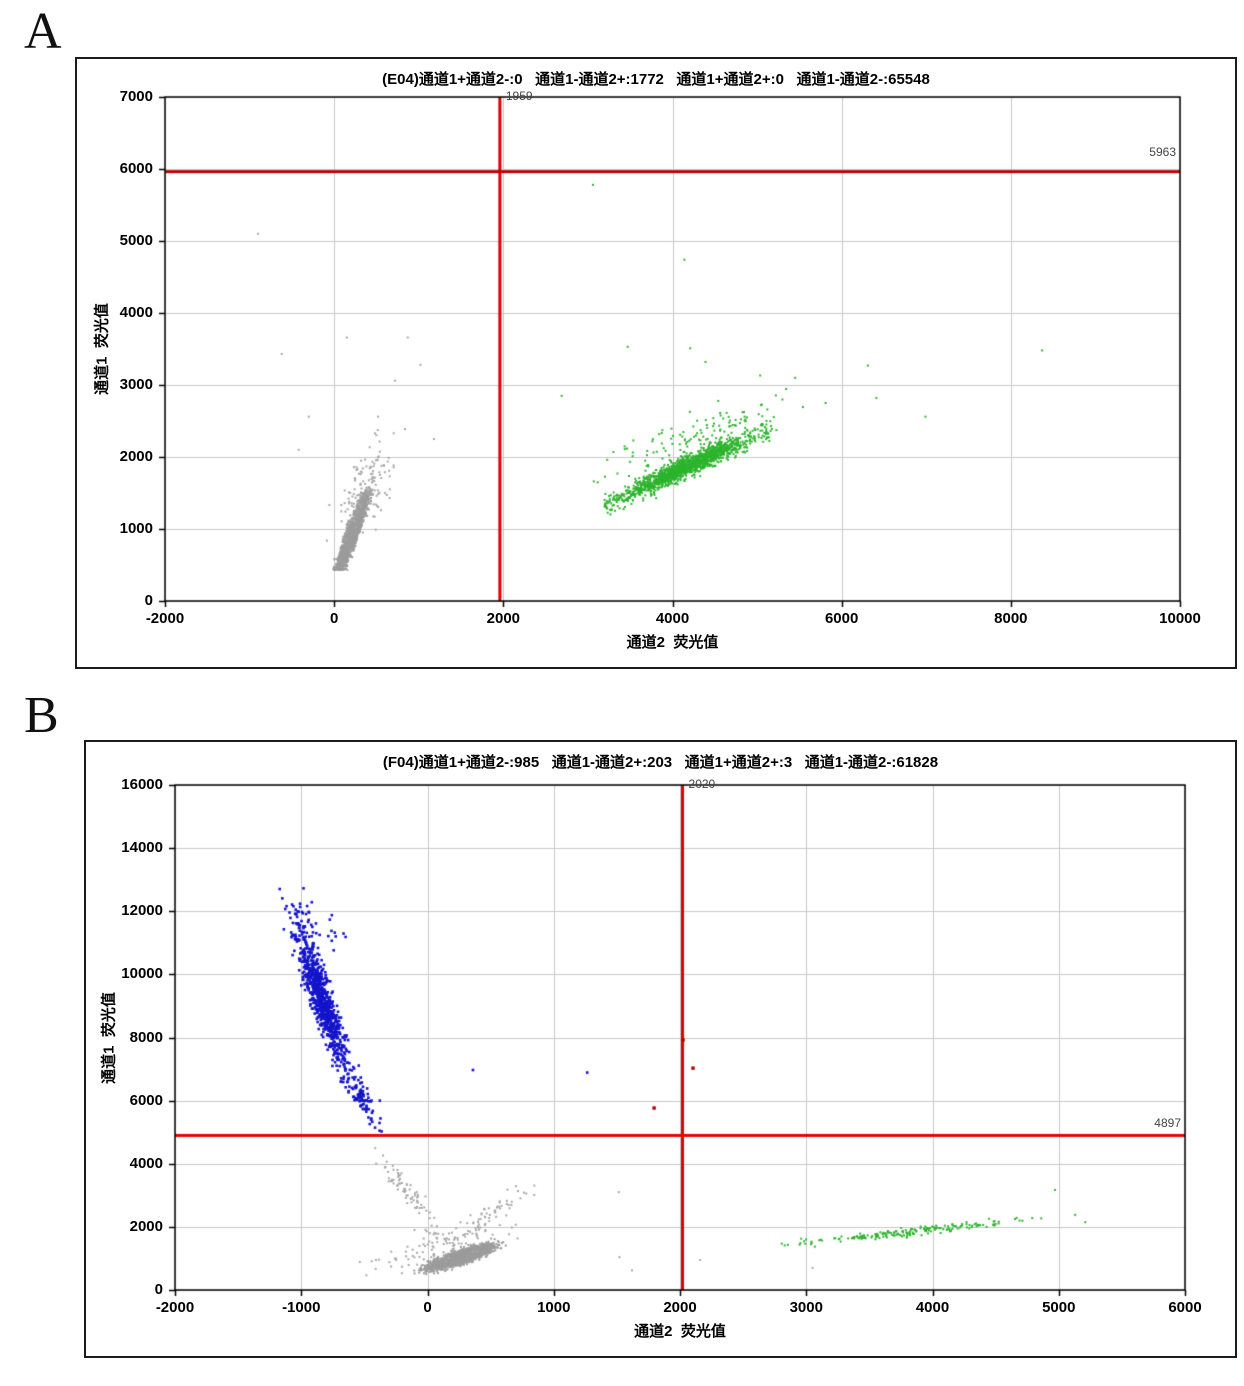 This screenshot has height=1386, width=1244. I want to click on panel-a-x-axis-title: 通道2 荧光值, so click(672, 642).